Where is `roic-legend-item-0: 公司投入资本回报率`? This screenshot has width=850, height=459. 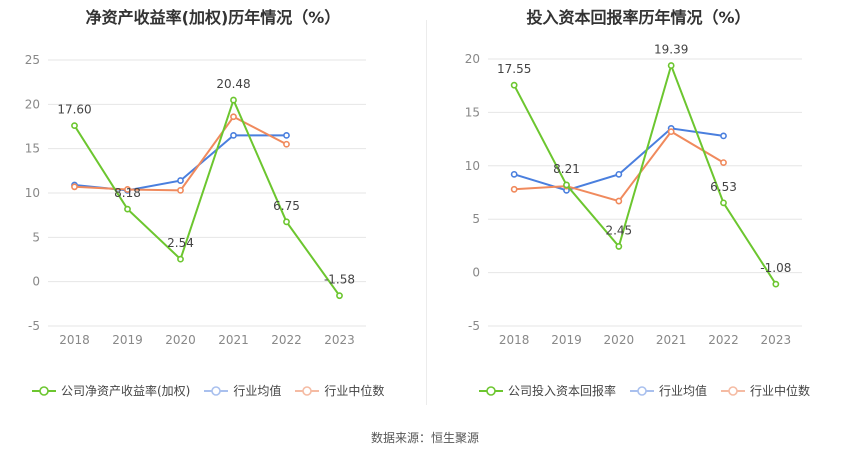 roic-legend-item-0: 公司投入资本回报率 is located at coordinates (547, 390).